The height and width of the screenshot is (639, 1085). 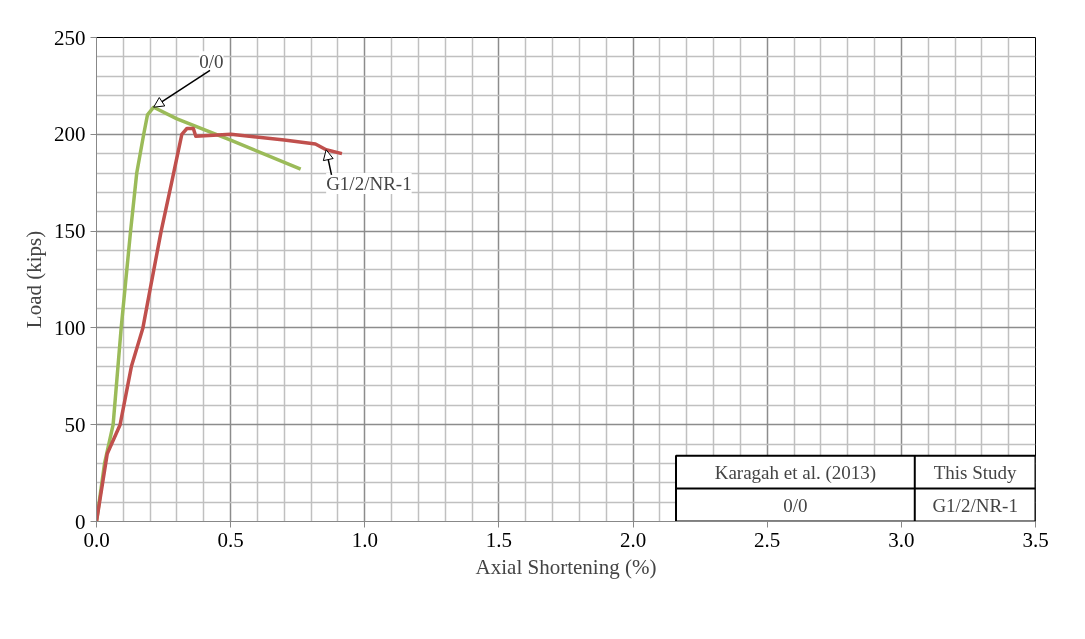 I want to click on x-tick-label: 0.5, so click(x=230, y=539).